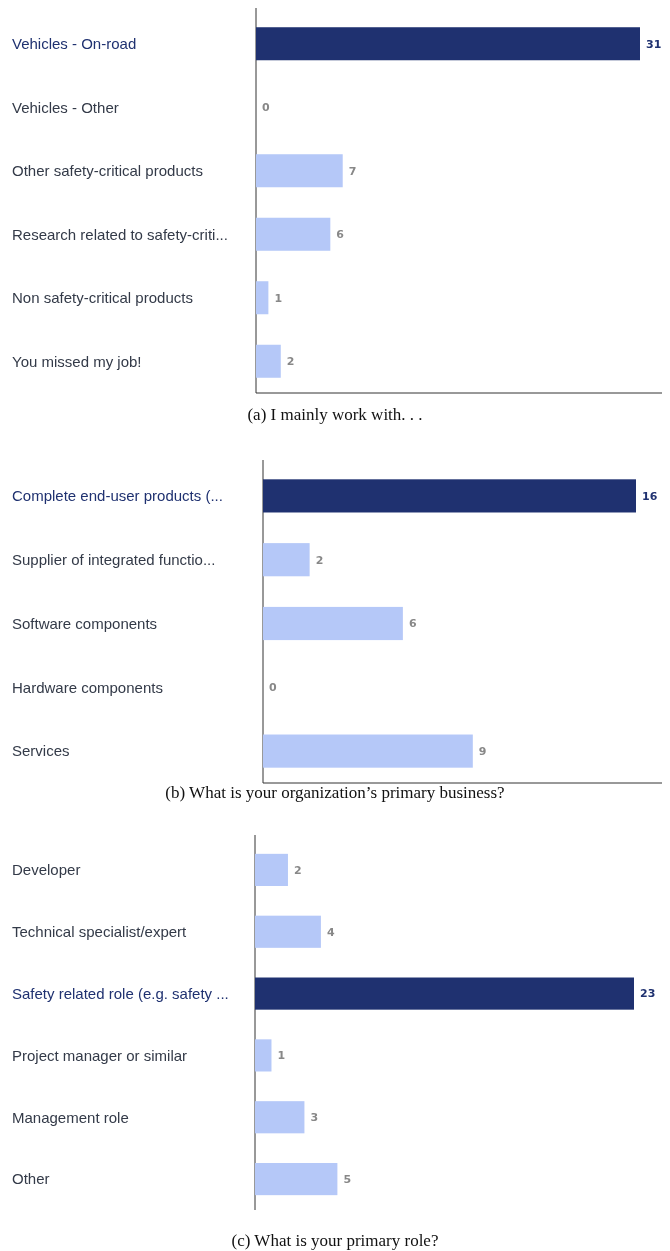 This screenshot has width=670, height=1251. Describe the element at coordinates (77, 361) in the screenshot. I see `y-tick-label: You missed my job!` at that location.